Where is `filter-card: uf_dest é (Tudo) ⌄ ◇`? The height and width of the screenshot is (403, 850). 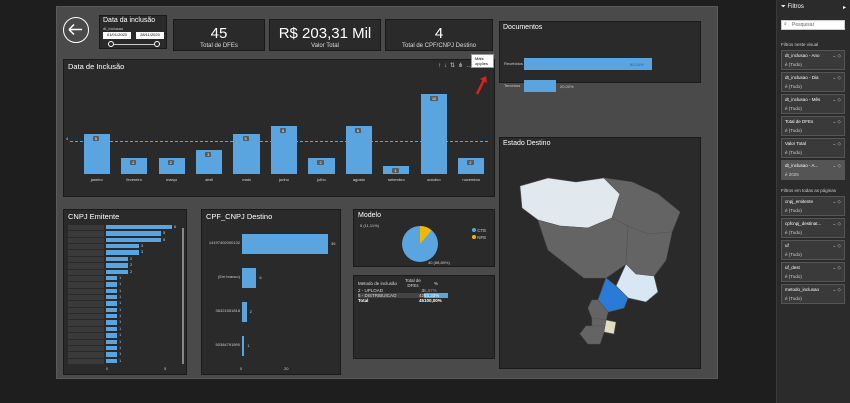
filter-card: uf_dest é (Tudo) ⌄ ◇ is located at coordinates (813, 272).